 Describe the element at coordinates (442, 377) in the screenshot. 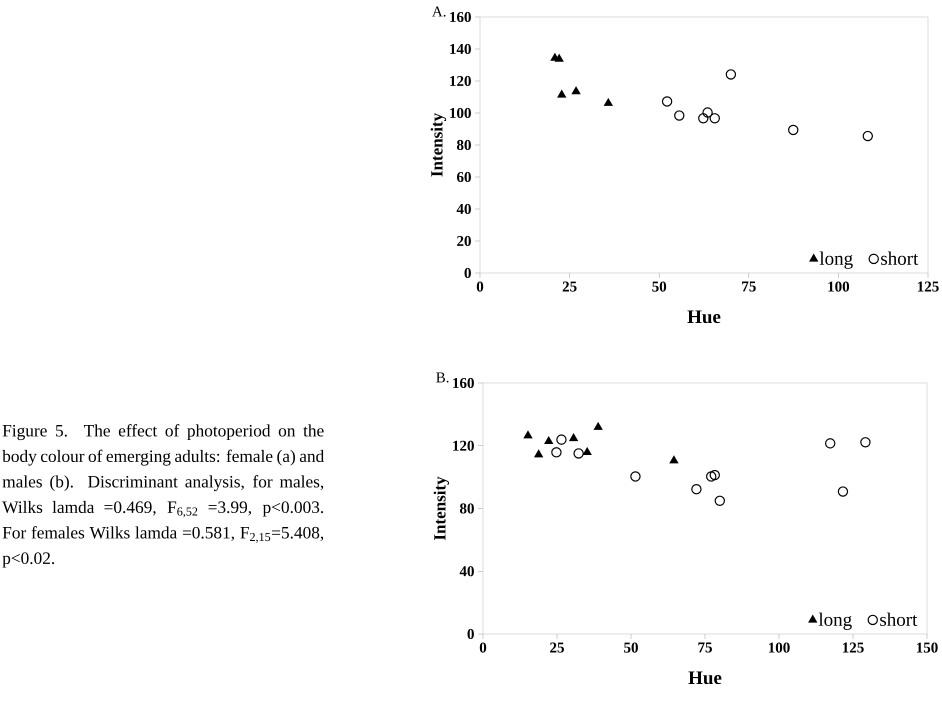

I see `chart-title: B.` at that location.